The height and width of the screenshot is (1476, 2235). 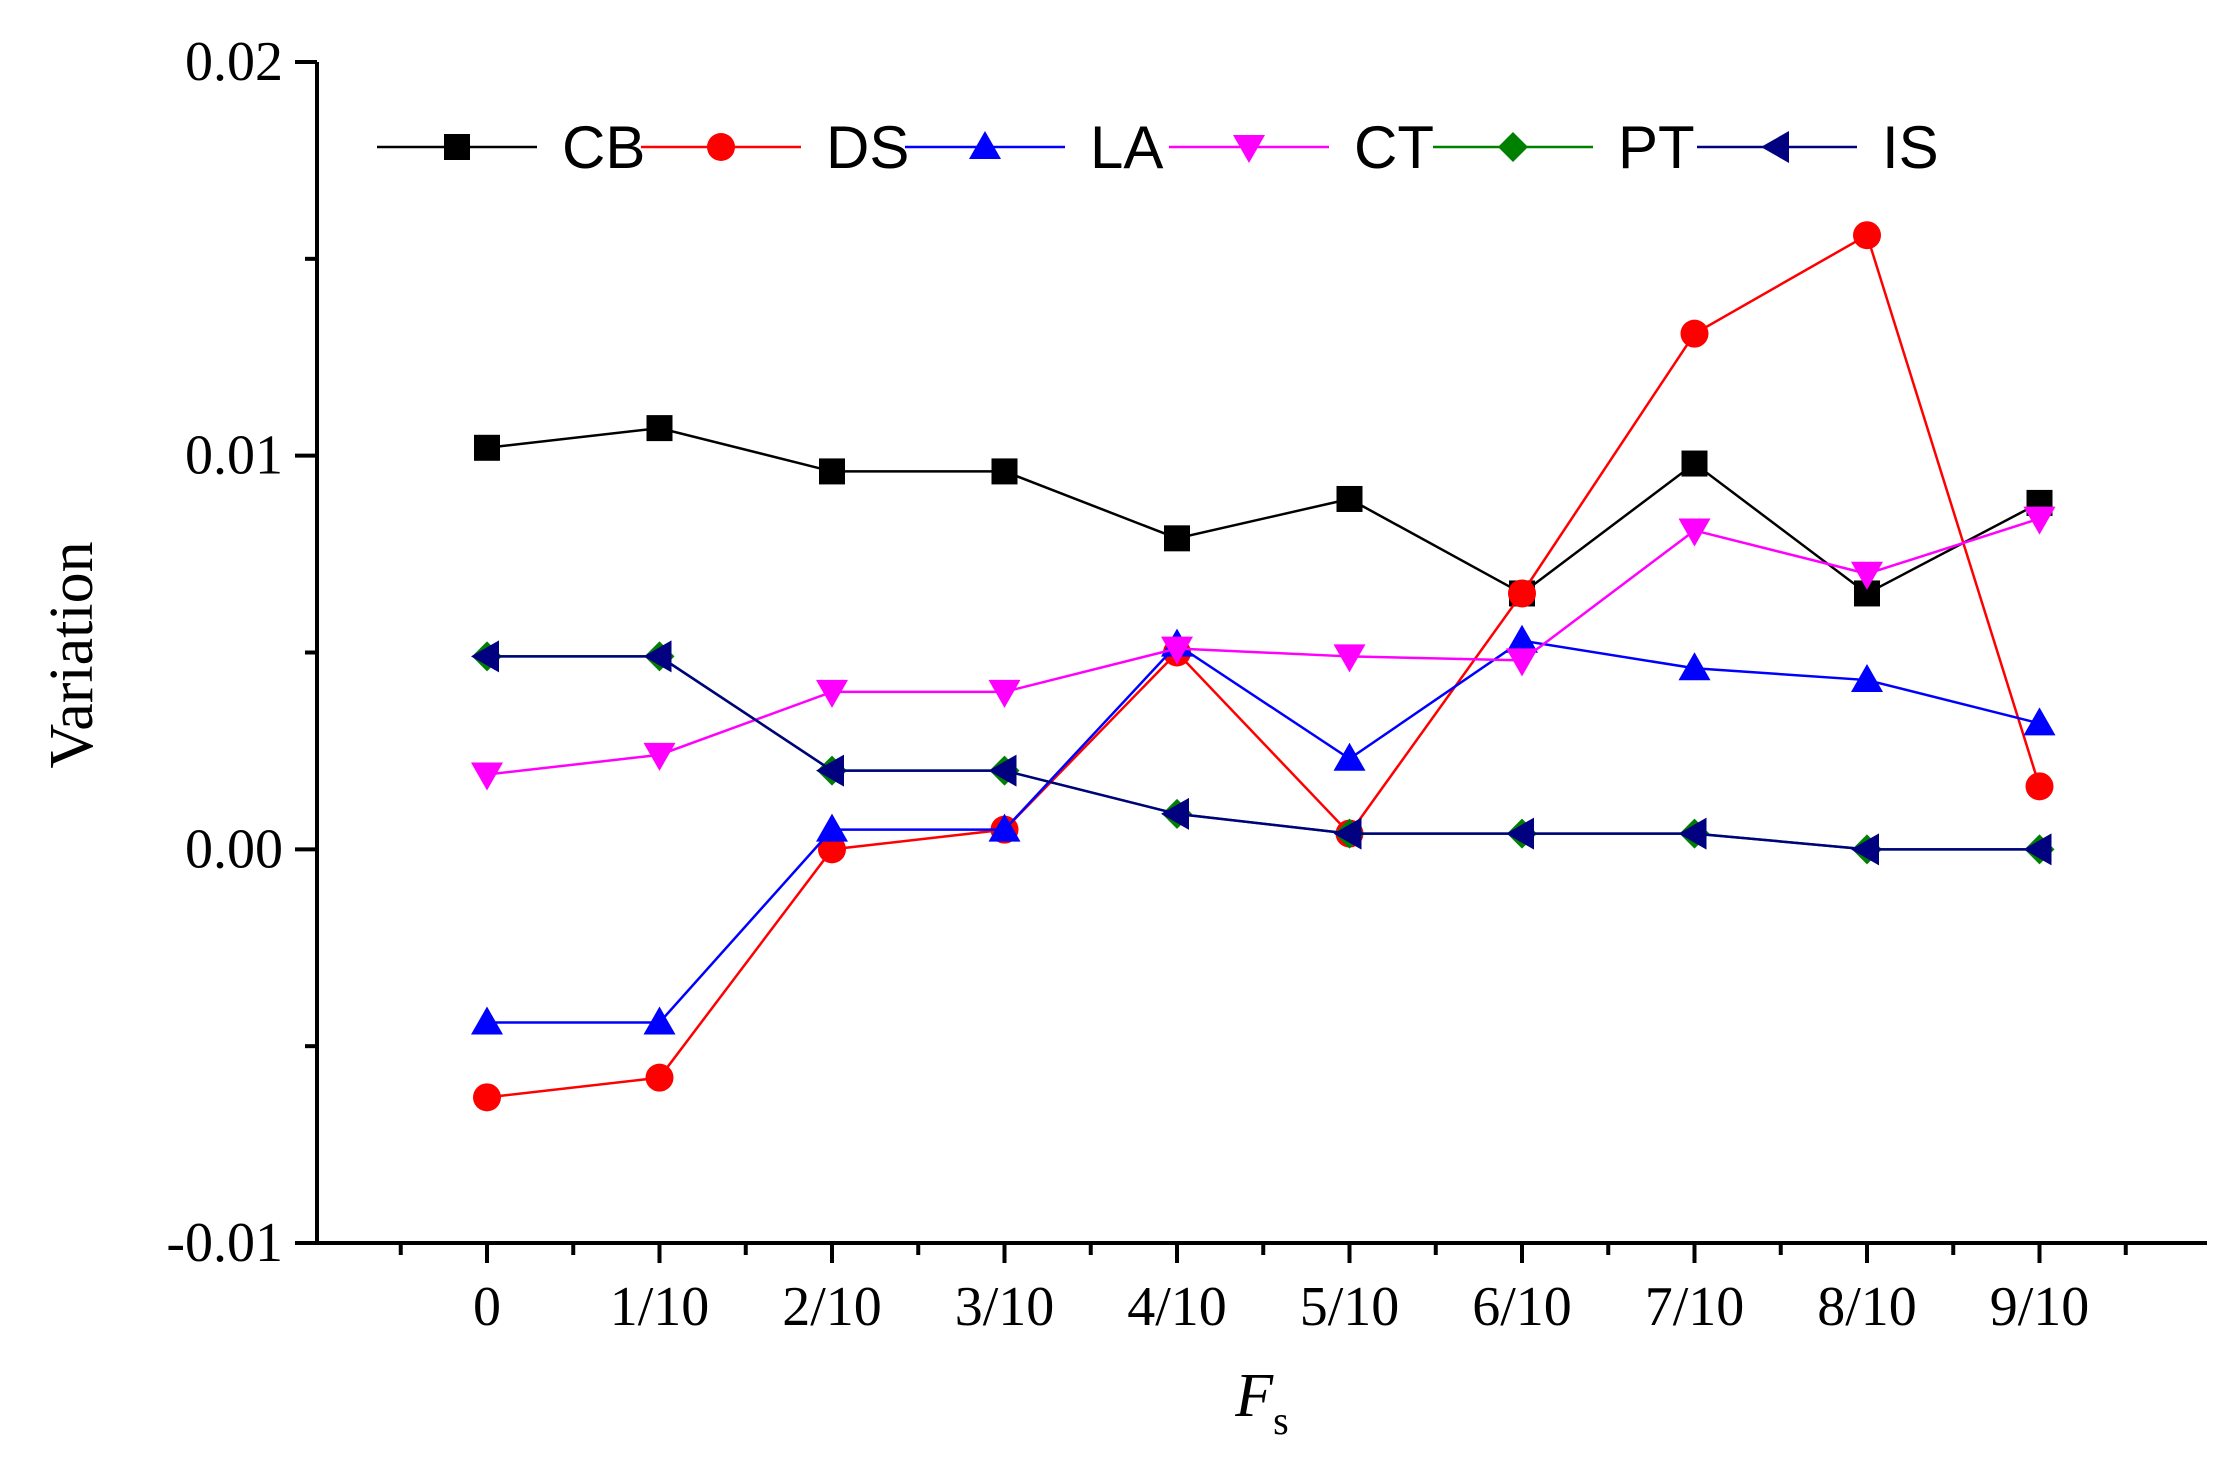 What do you see at coordinates (234, 849) in the screenshot?
I see `y-tick-label: 0.00` at bounding box center [234, 849].